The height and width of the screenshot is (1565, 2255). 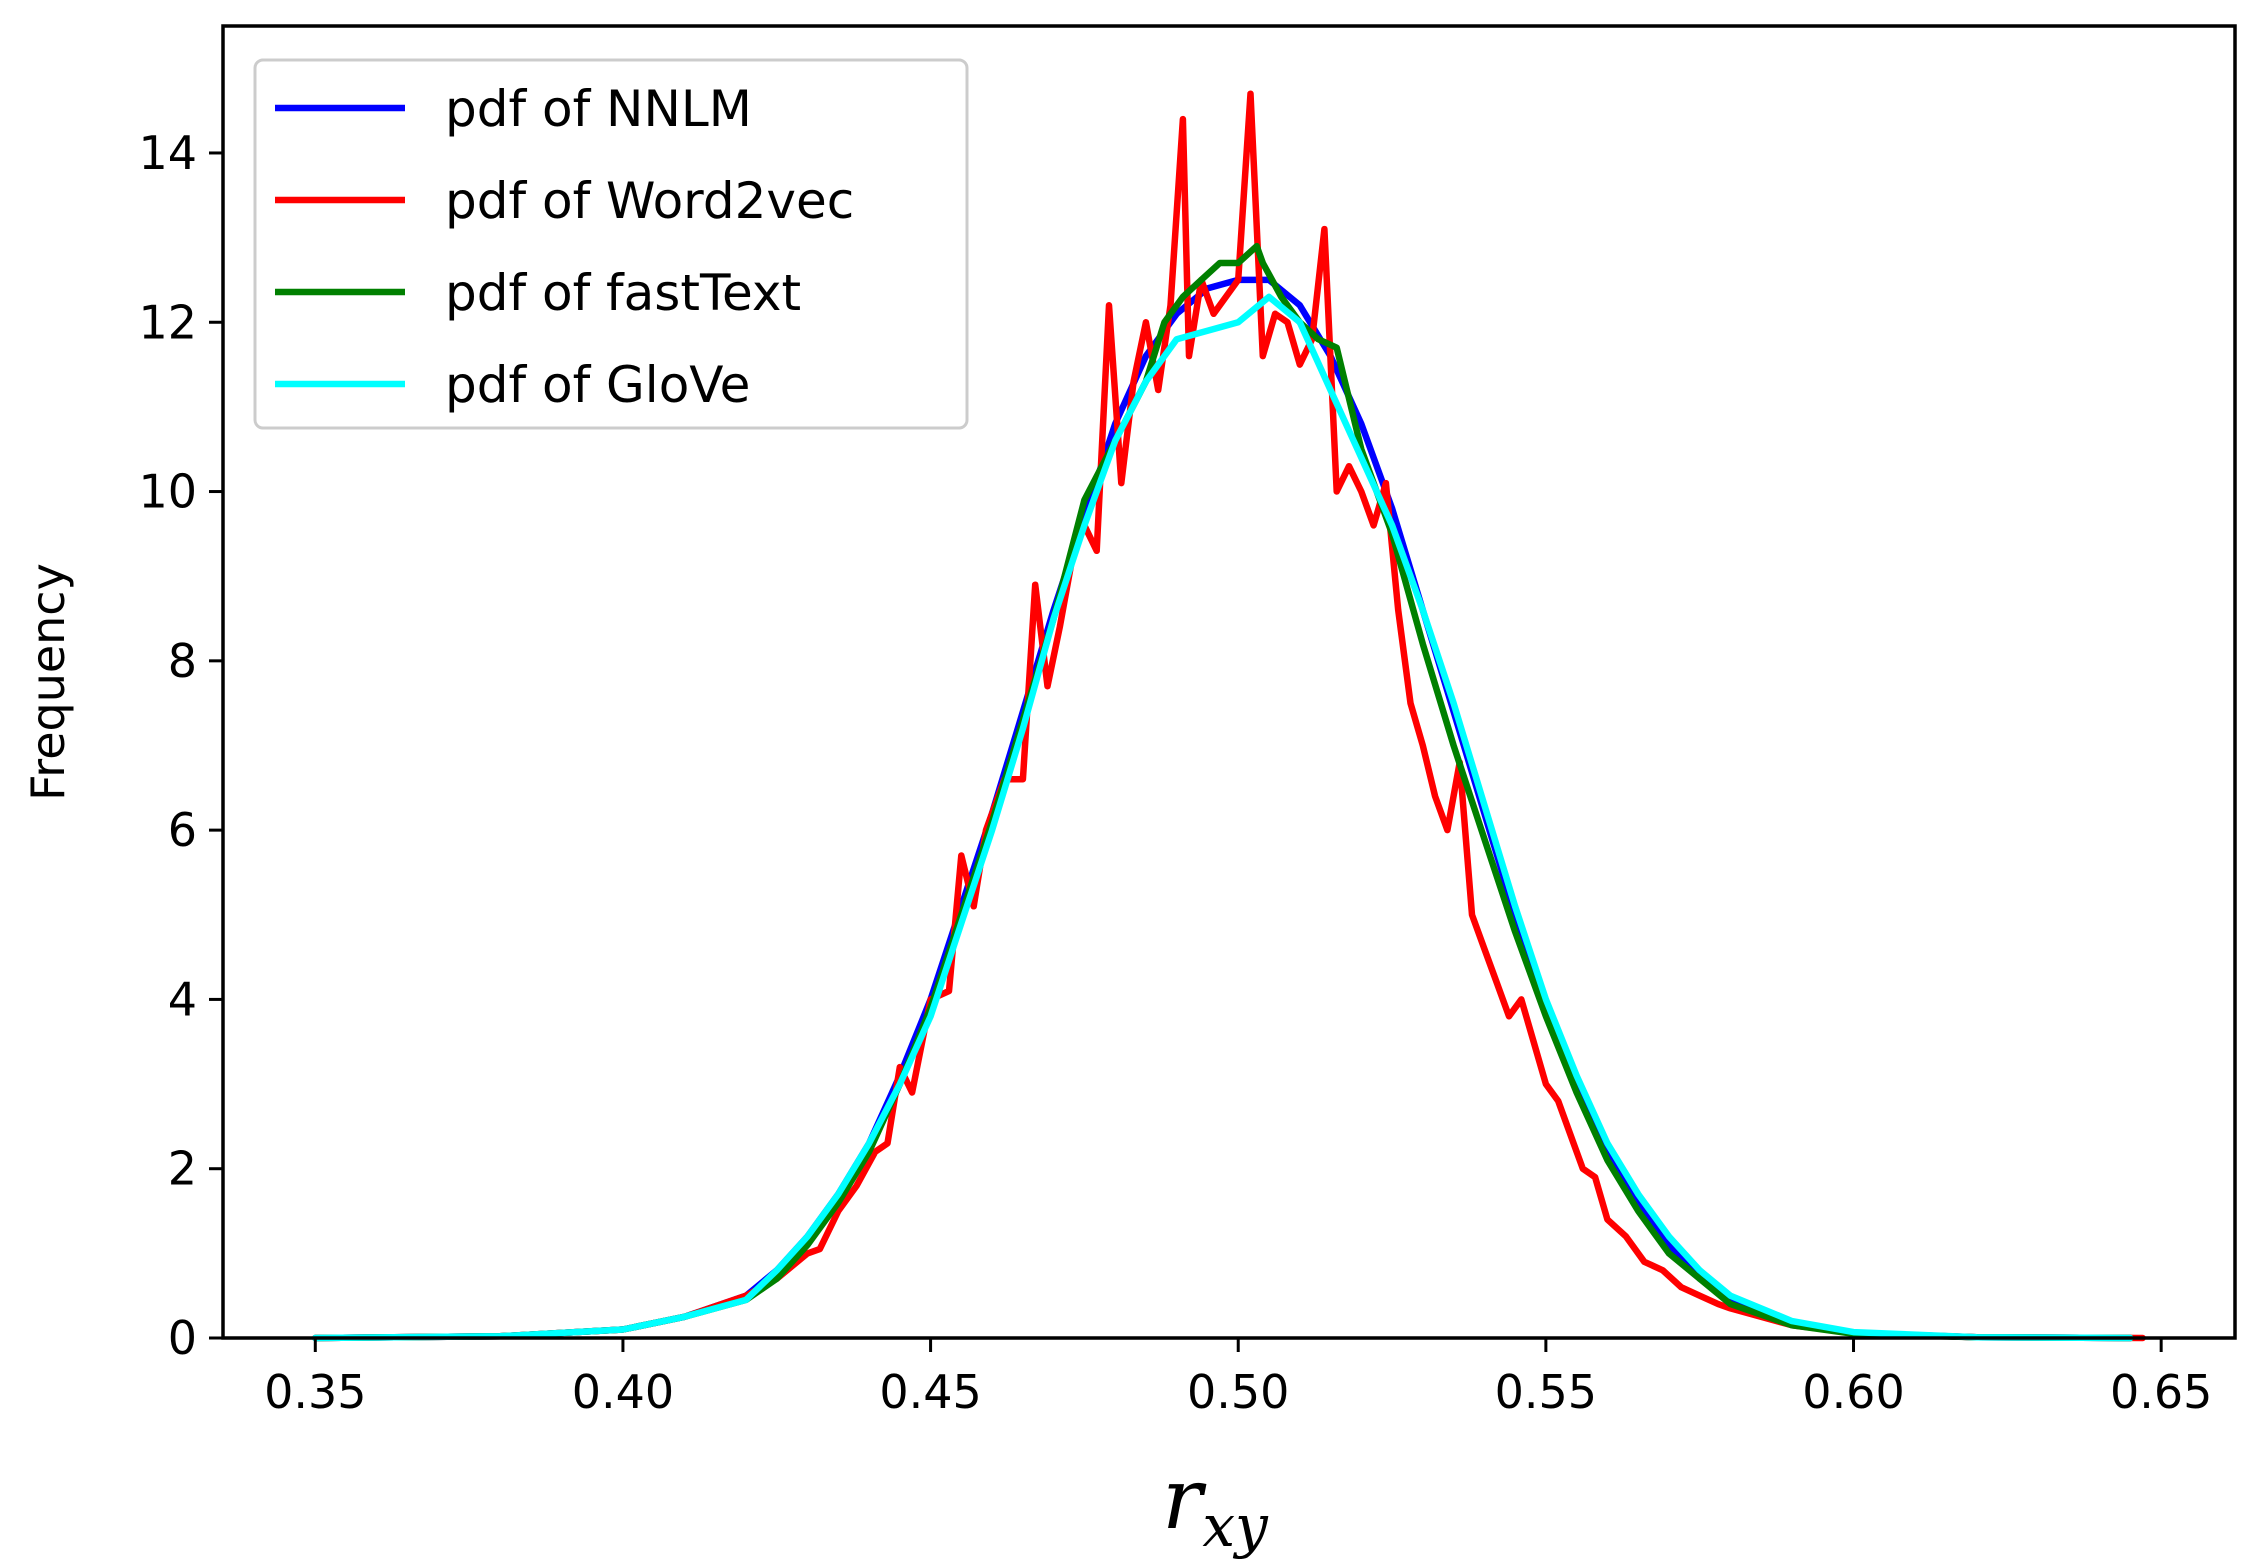 I want to click on y-tick-label: 8, so click(x=182, y=661).